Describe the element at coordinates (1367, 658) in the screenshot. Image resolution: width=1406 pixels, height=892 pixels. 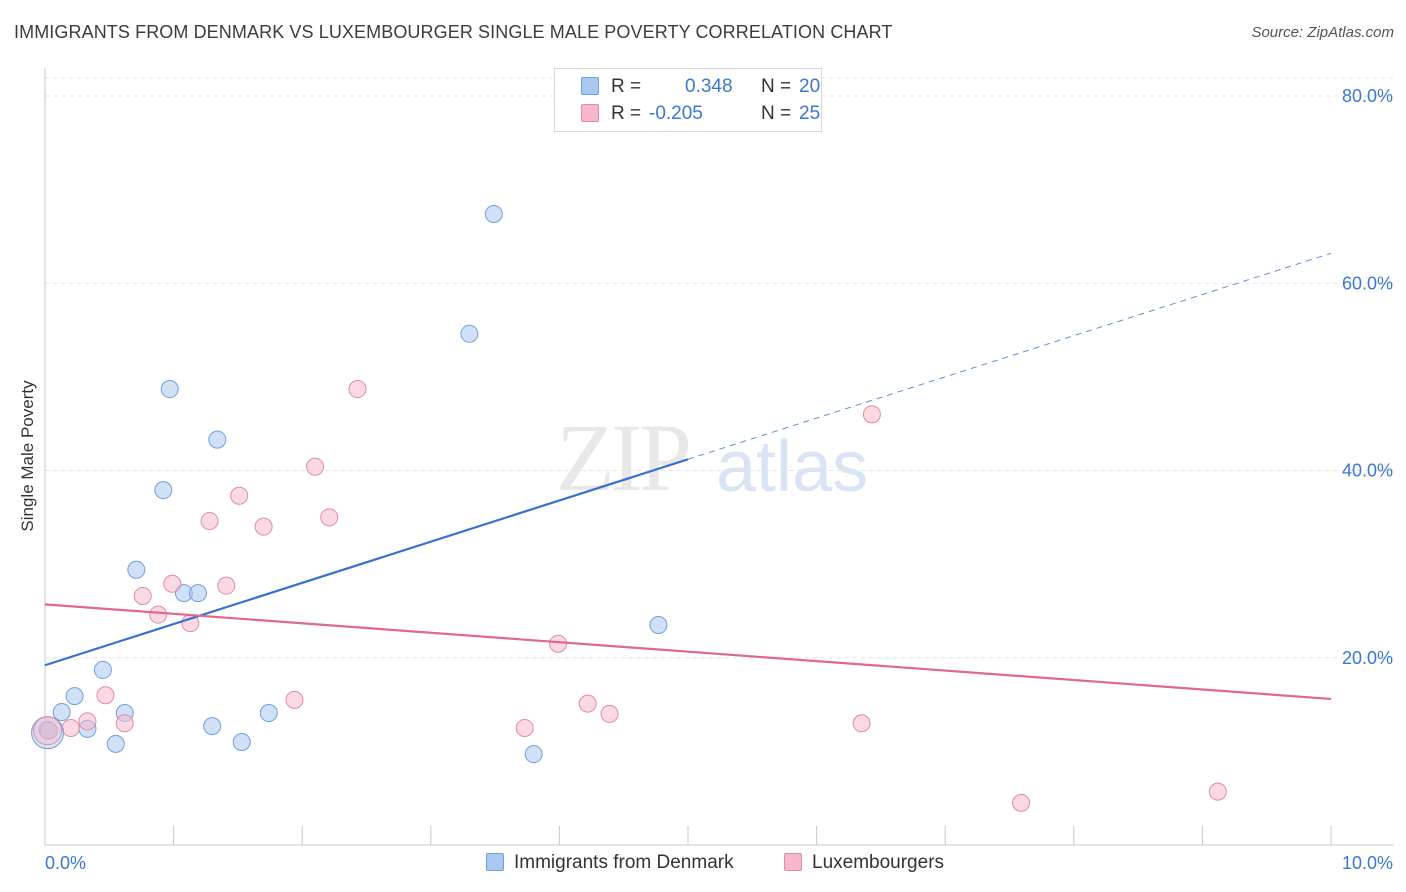
I see `y-tick-label: 20.0%` at that location.